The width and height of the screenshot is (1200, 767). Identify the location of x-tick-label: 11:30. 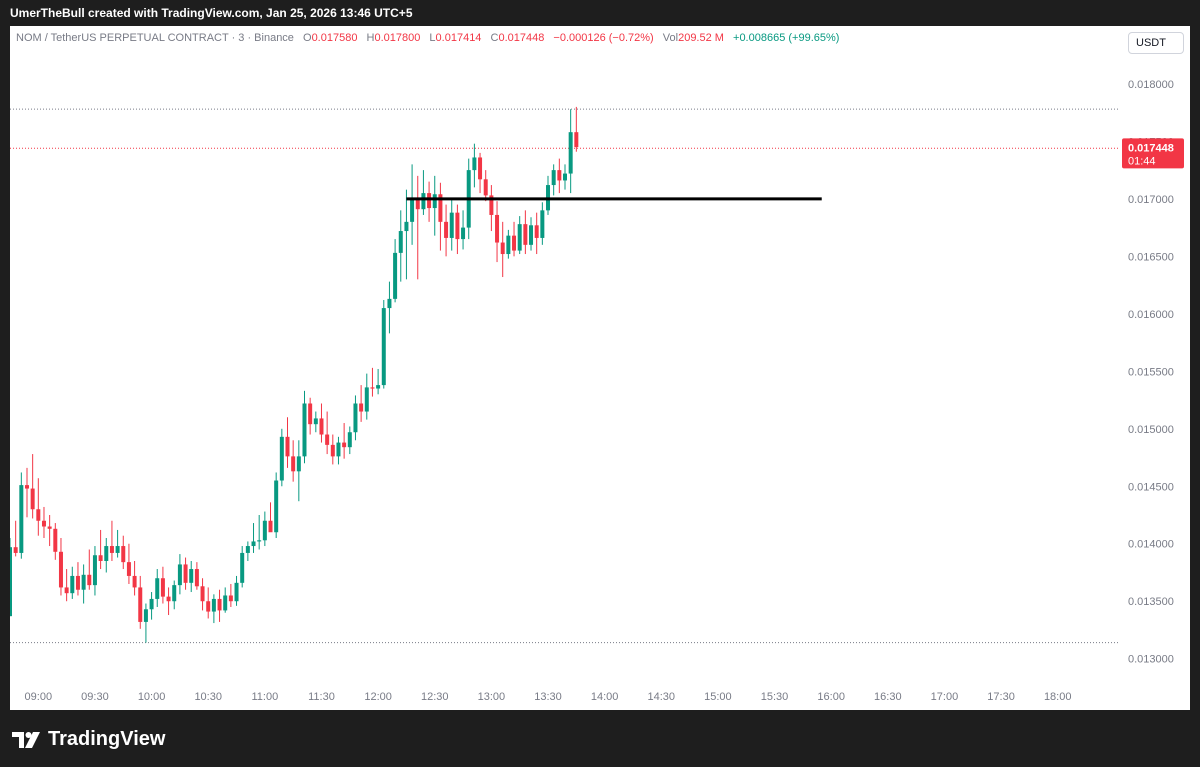
(321, 697).